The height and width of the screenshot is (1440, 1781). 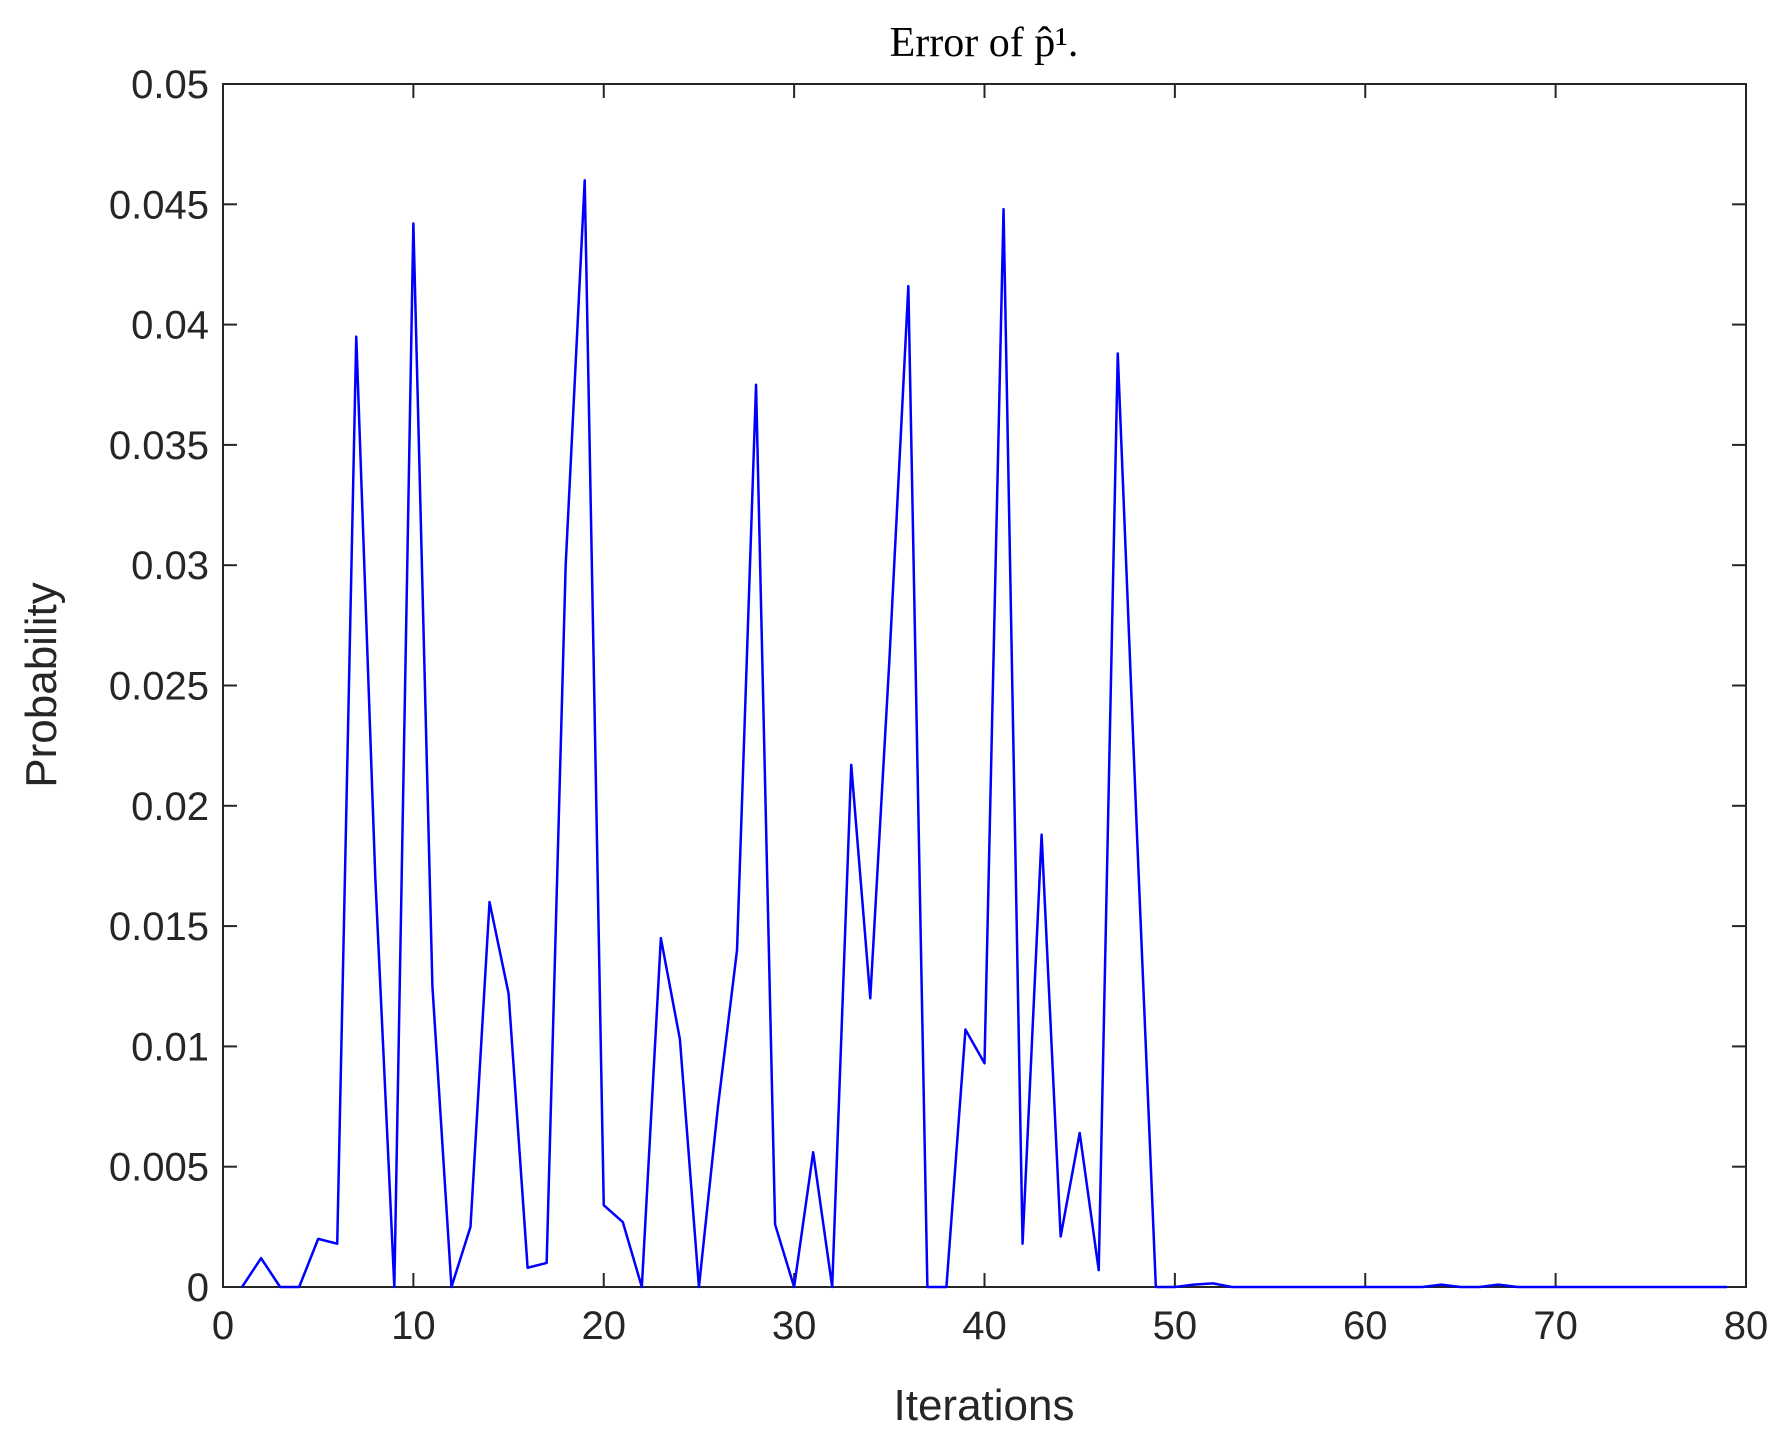 I want to click on y-tick-label: 0.005, so click(x=159, y=1168).